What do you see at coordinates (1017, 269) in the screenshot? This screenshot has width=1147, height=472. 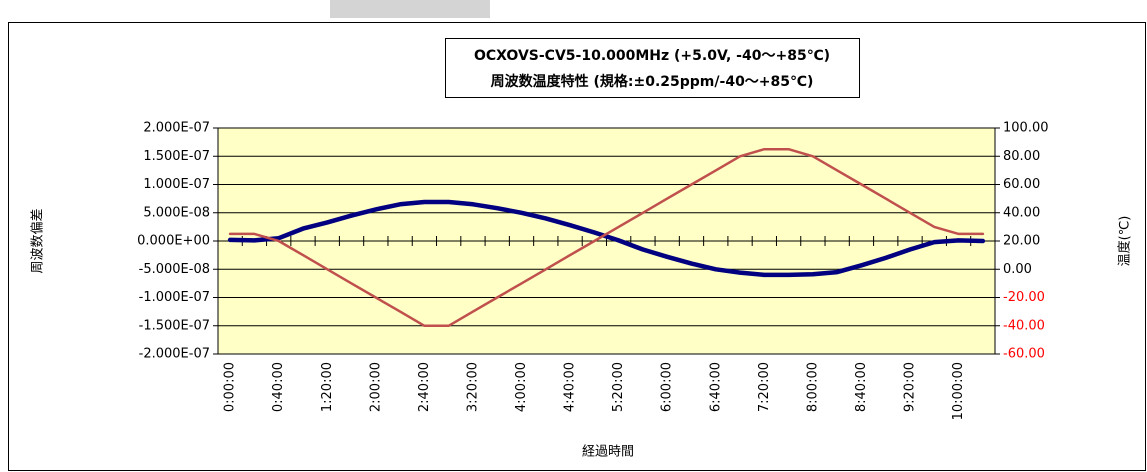 I see `y2-tick-label: 0.00` at bounding box center [1017, 269].